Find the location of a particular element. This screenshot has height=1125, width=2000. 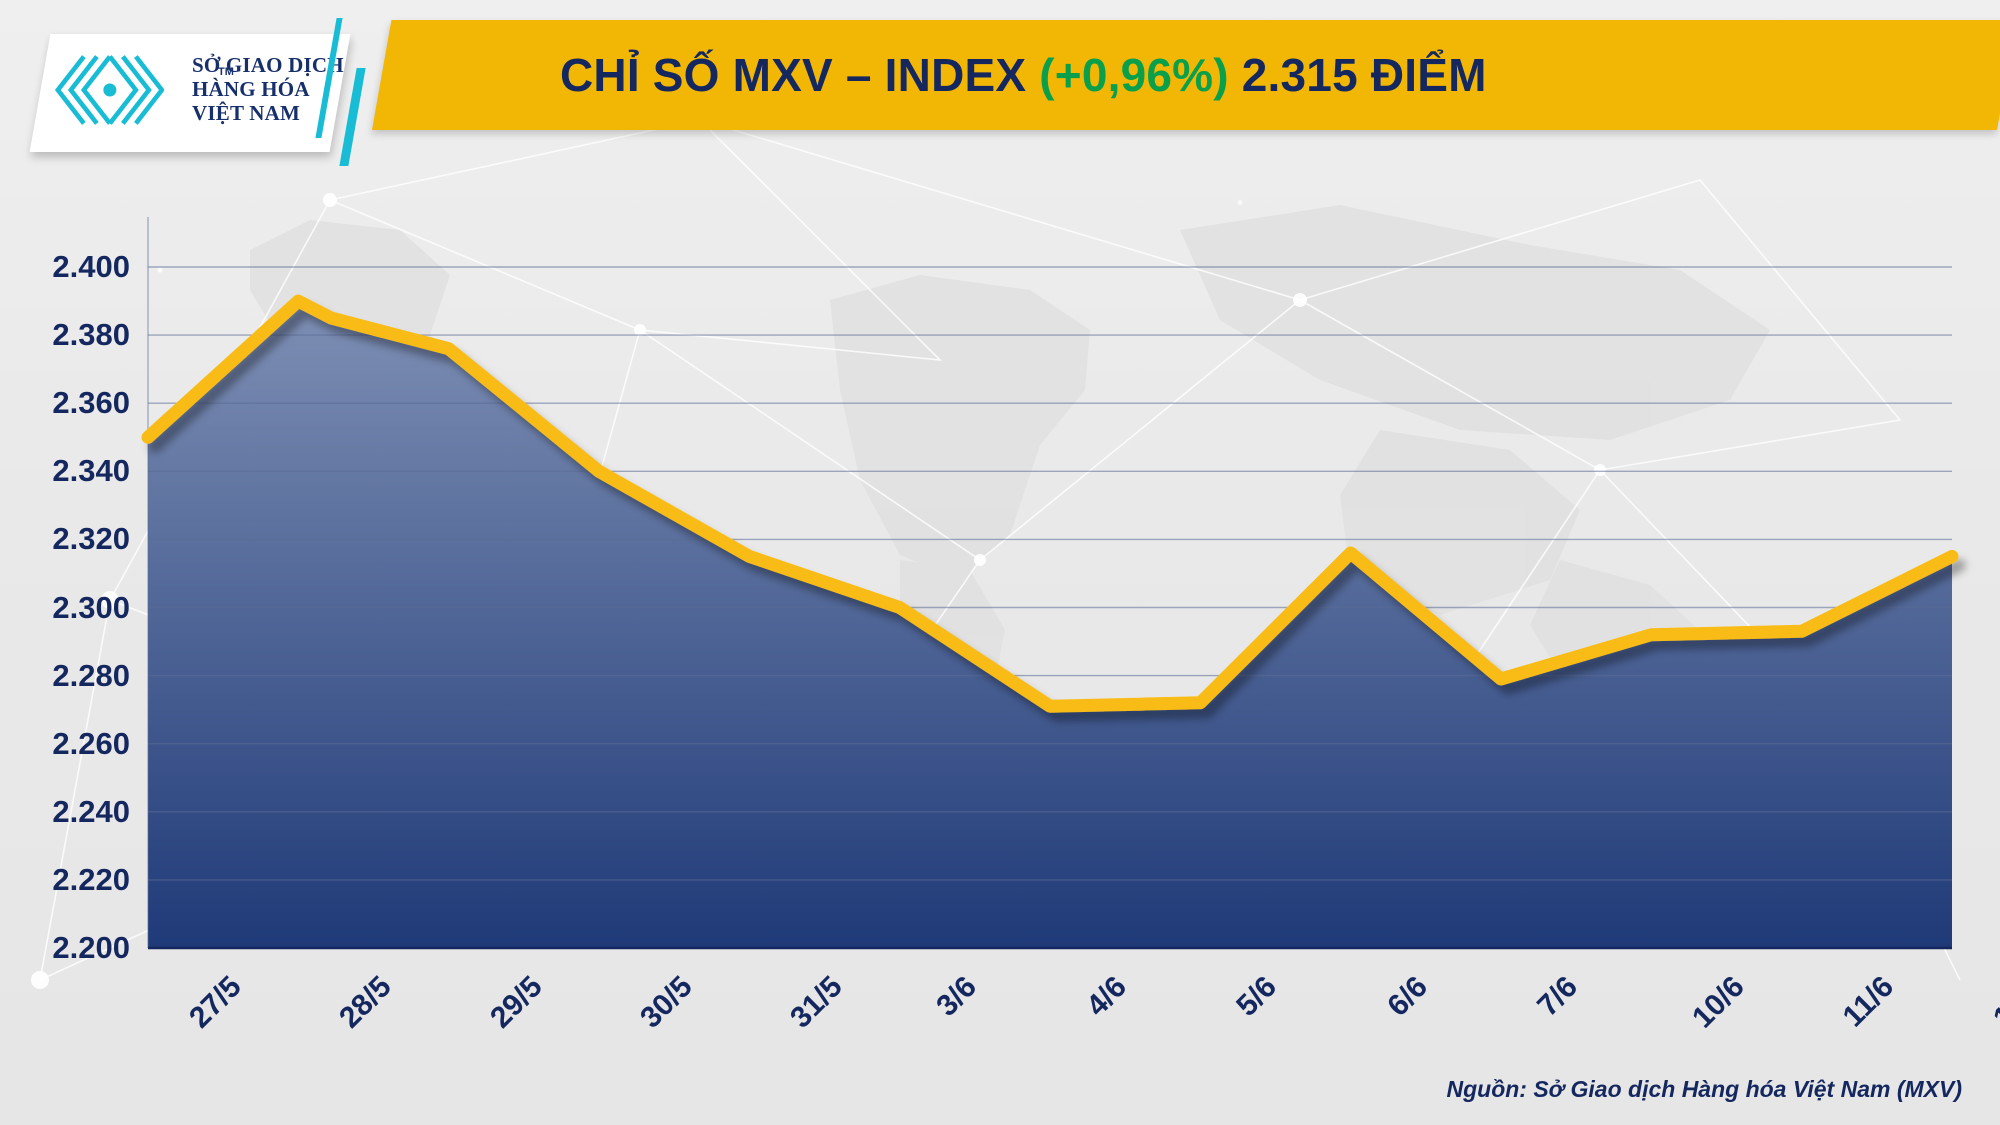

y-axis-tick-2300: 2.300 is located at coordinates (91, 607).